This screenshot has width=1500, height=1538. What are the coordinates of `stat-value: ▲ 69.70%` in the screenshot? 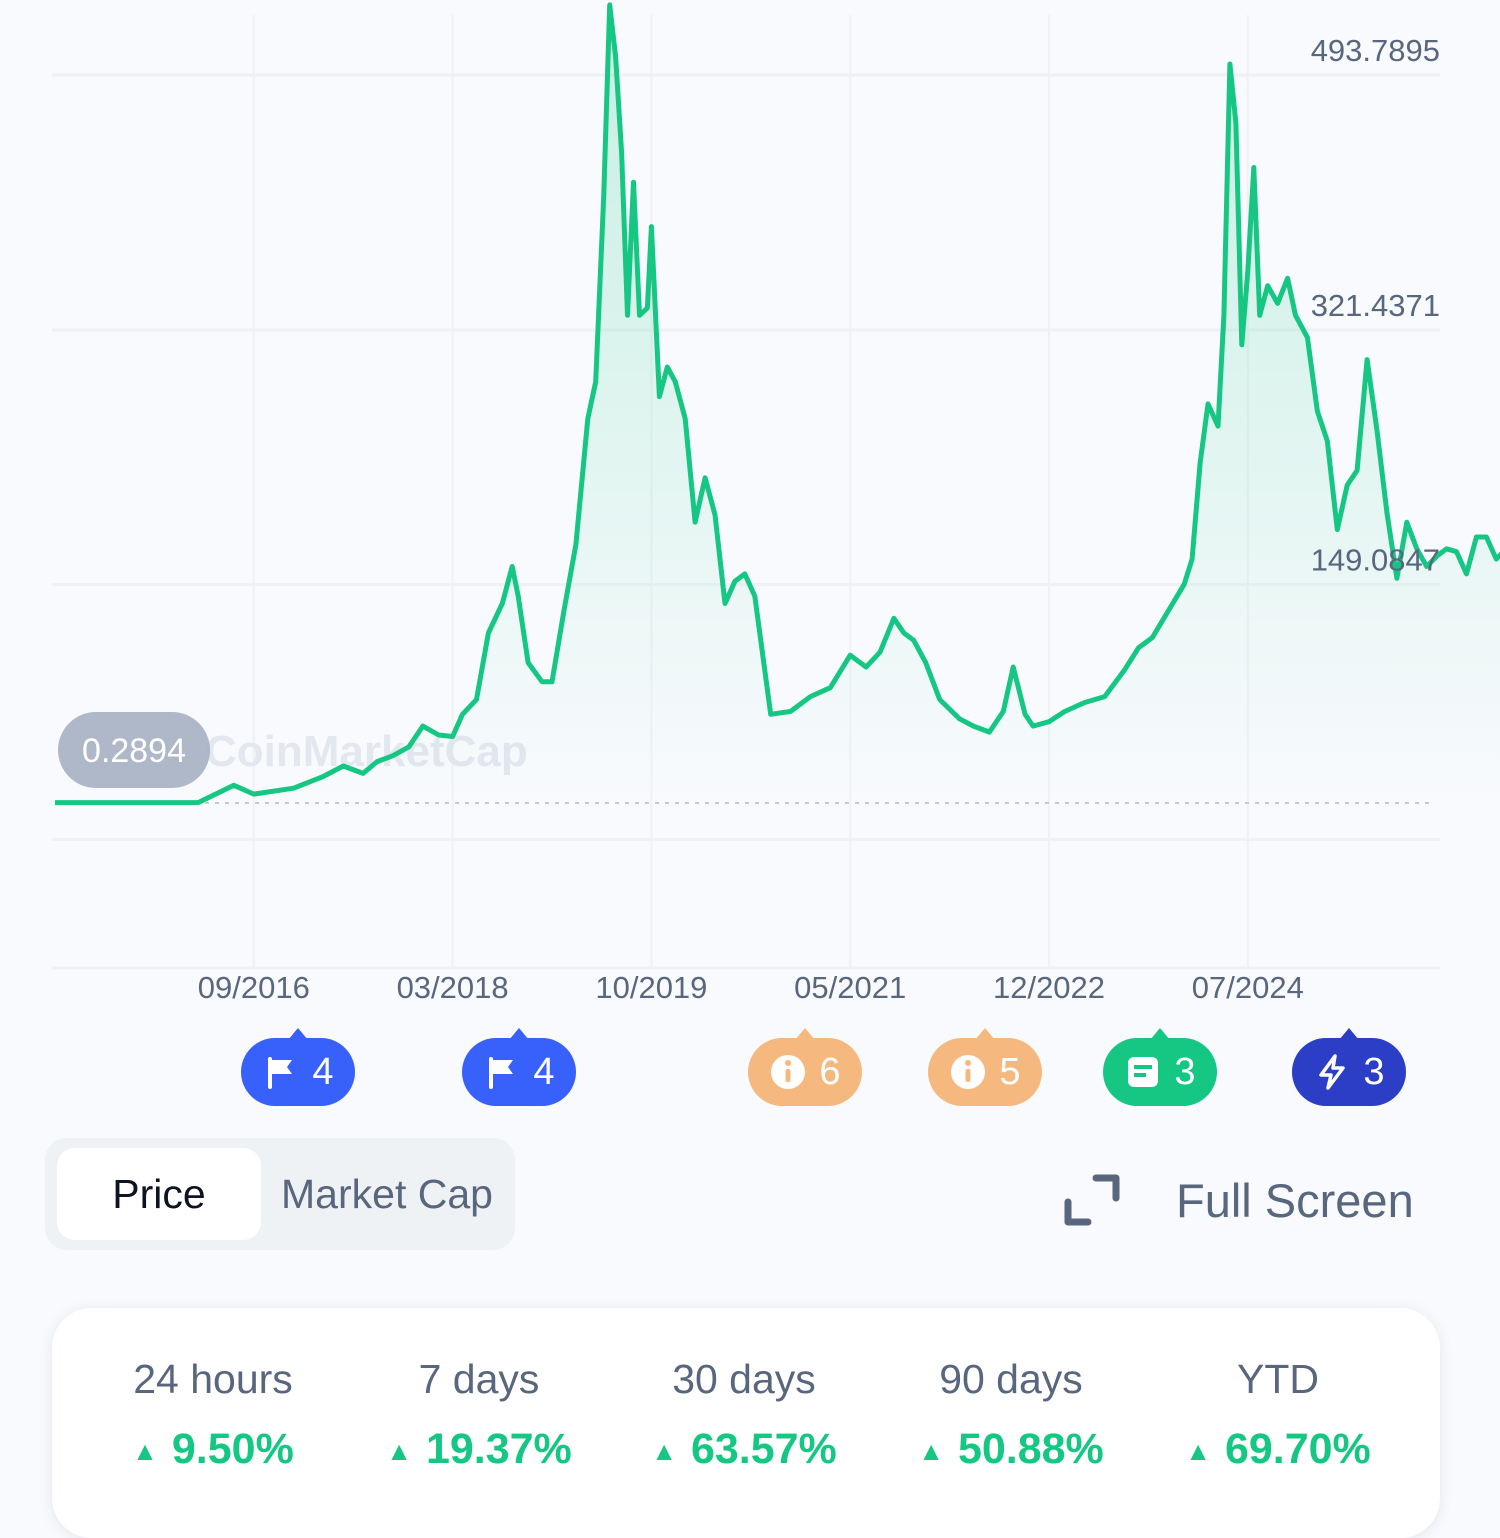 It's located at (1278, 1449).